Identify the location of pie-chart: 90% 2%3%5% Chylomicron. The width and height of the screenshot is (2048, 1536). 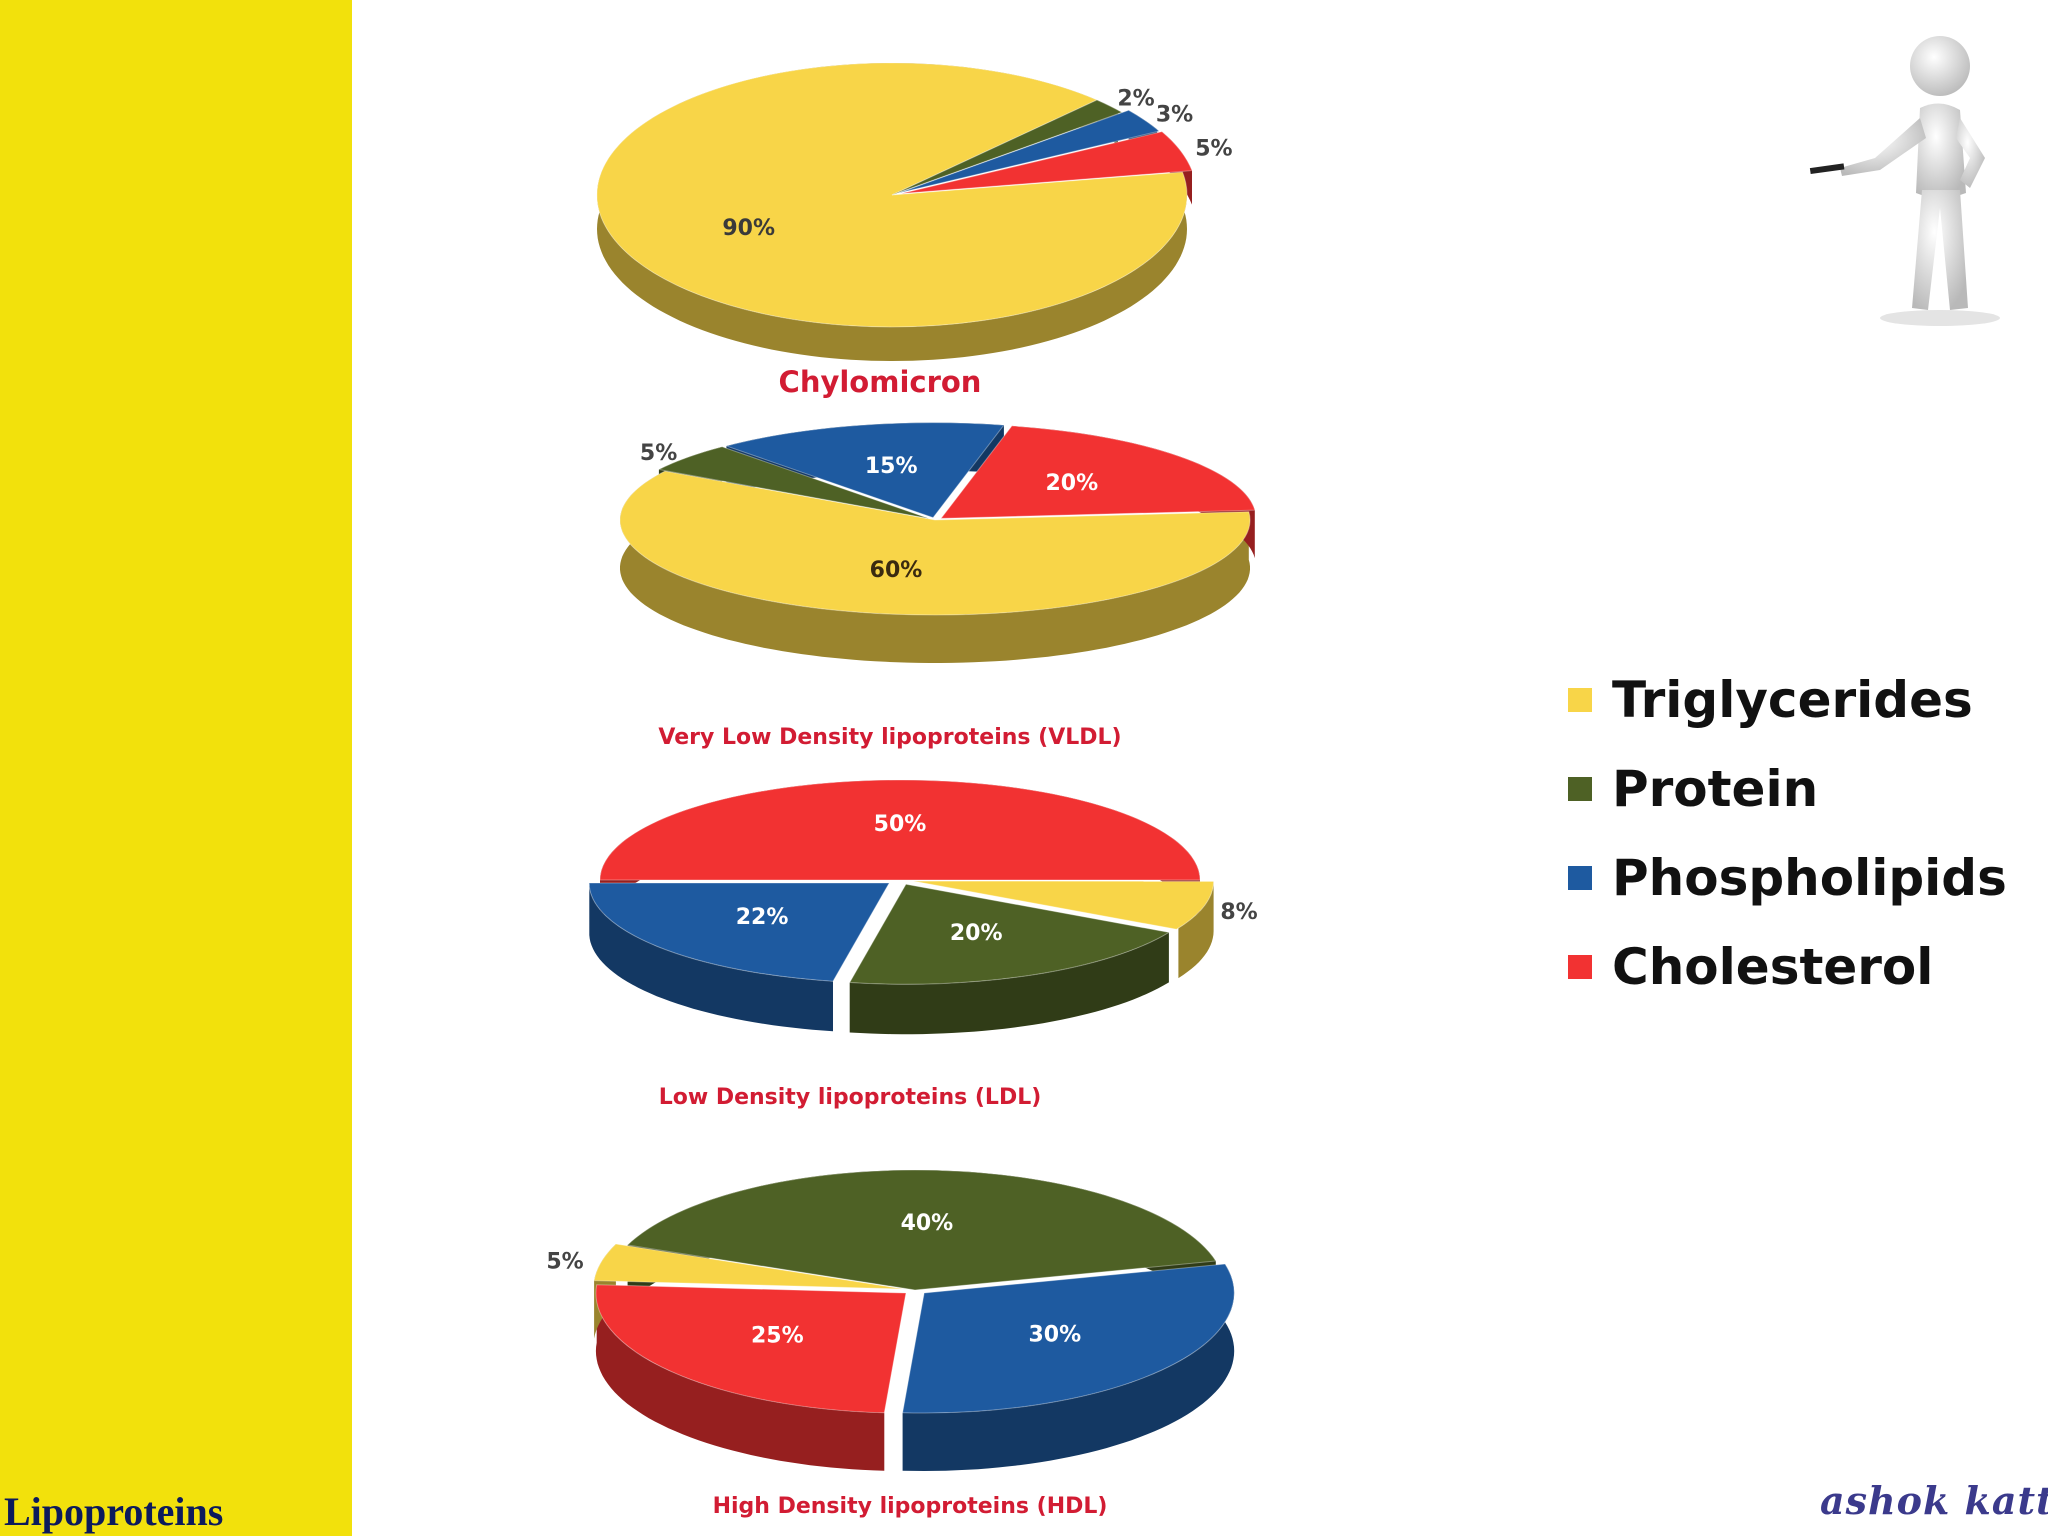
(914, 230).